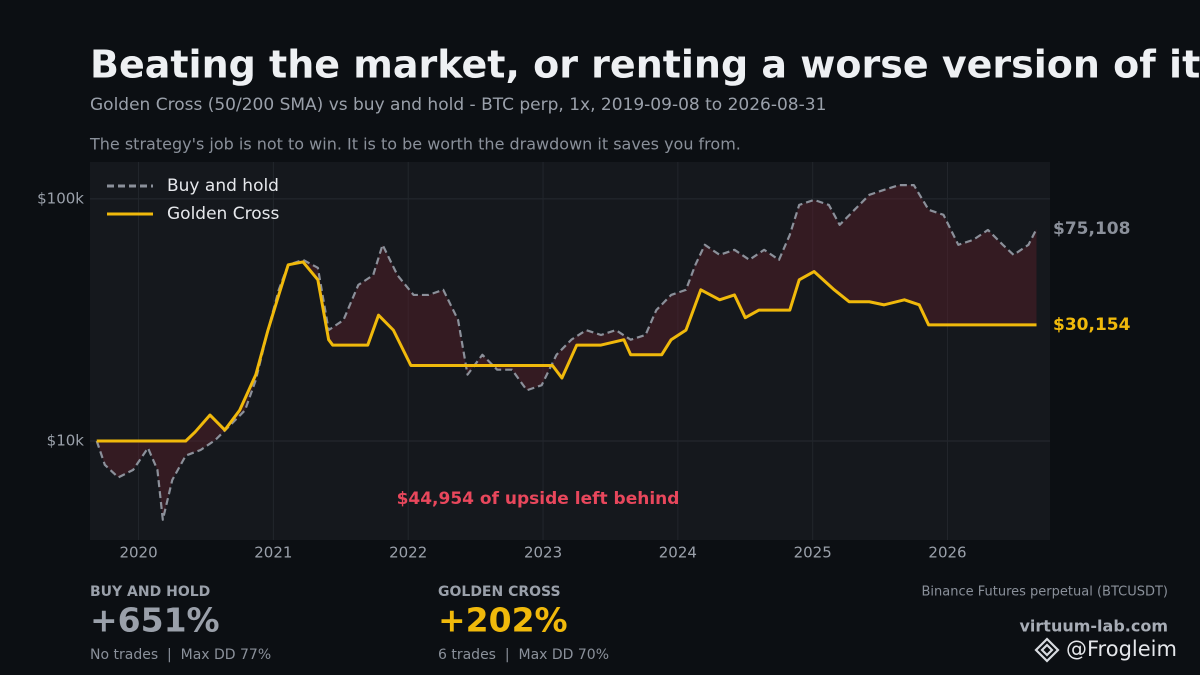 This screenshot has height=675, width=1200. What do you see at coordinates (1093, 626) in the screenshot?
I see `site: virtuum-lab.com` at bounding box center [1093, 626].